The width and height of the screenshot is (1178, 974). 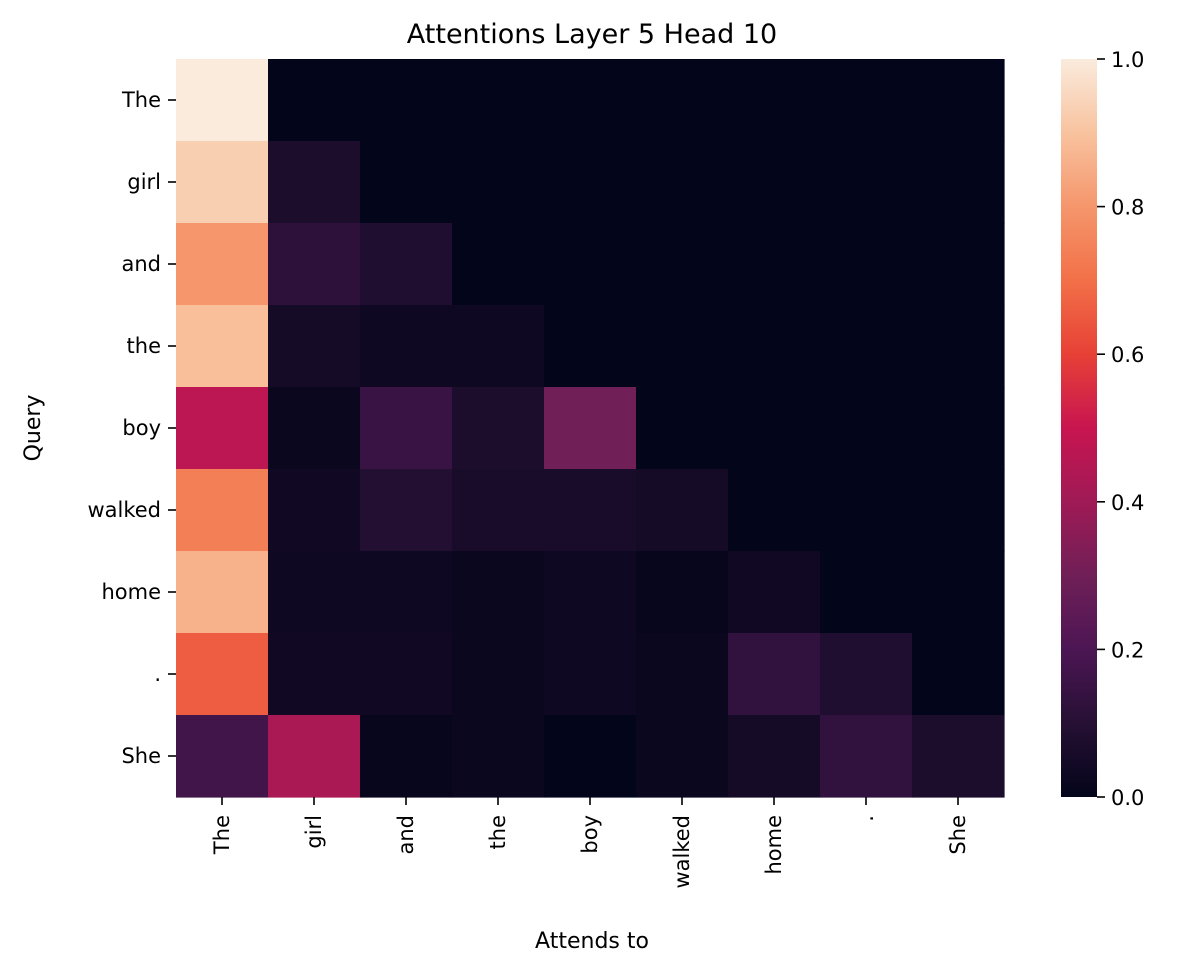 What do you see at coordinates (157, 674) in the screenshot?
I see `y-tick-label: .` at bounding box center [157, 674].